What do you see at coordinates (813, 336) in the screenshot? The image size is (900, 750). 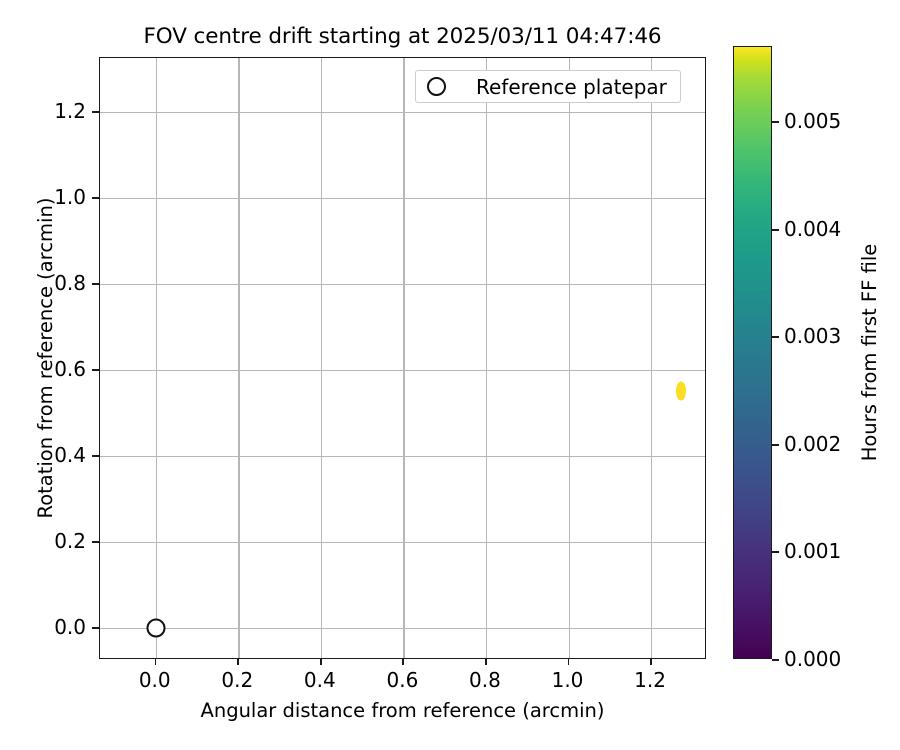 I see `colorbar-tick-label: 0.003` at bounding box center [813, 336].